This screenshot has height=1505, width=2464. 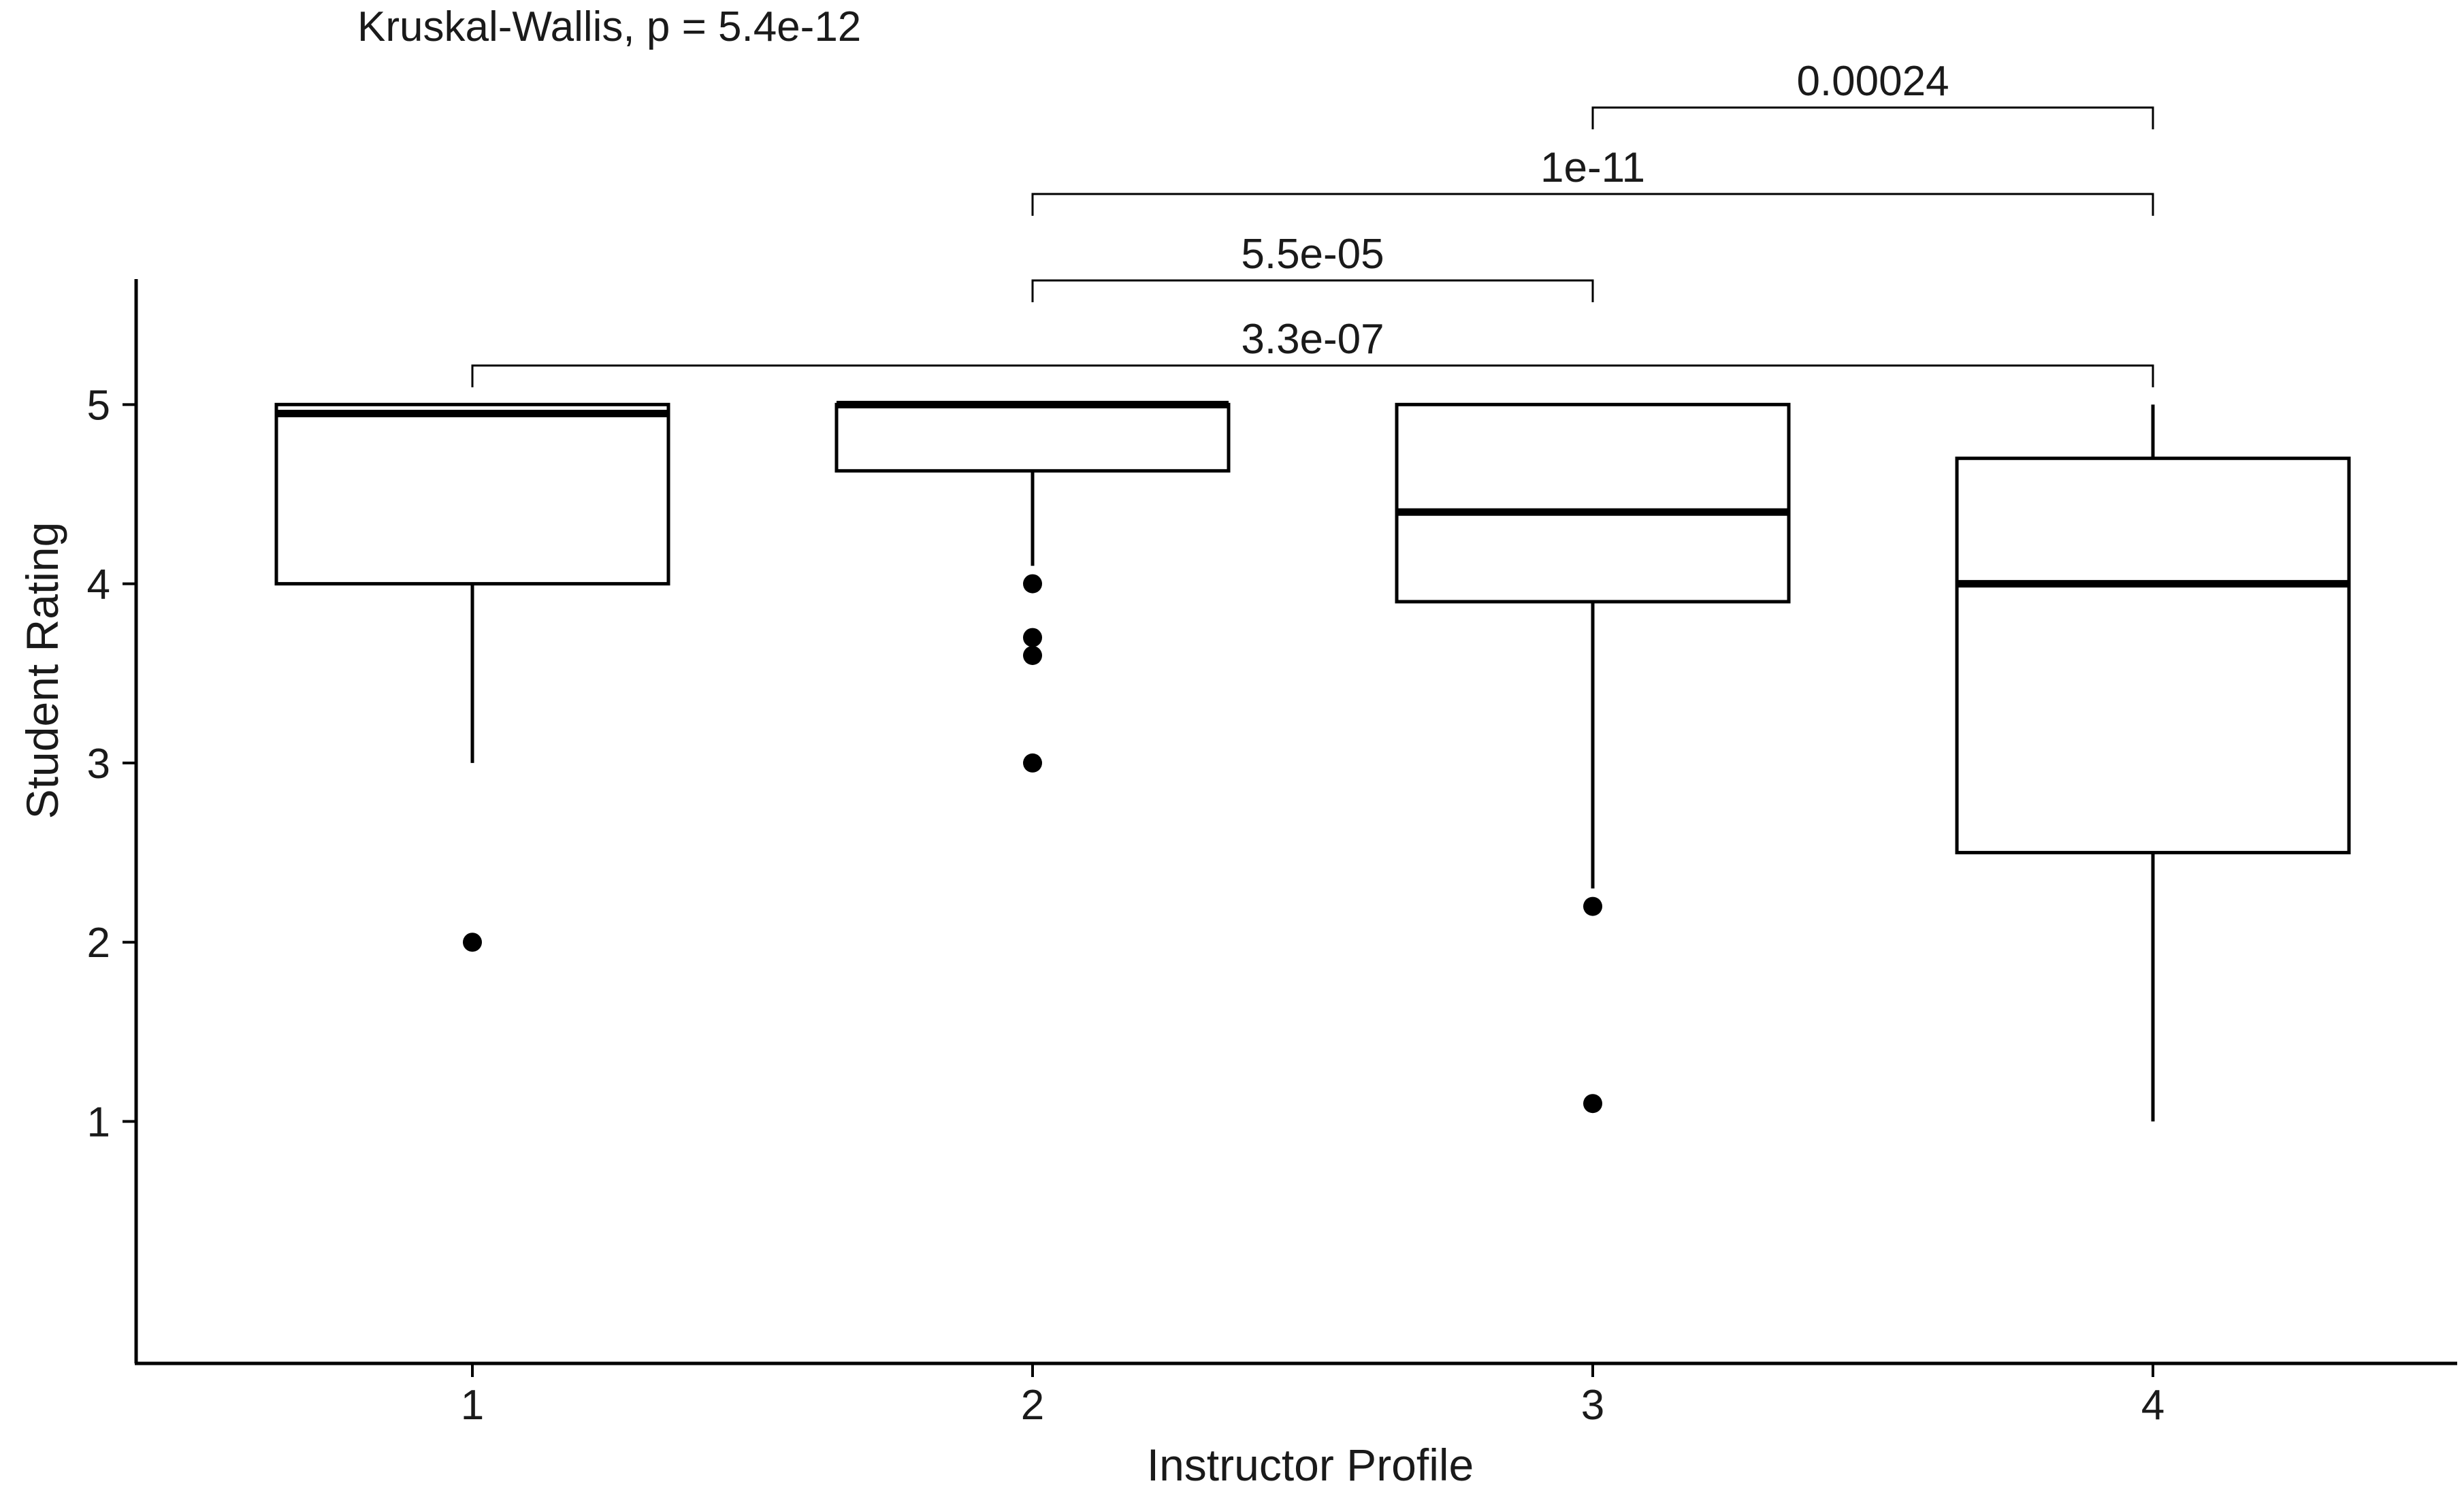 What do you see at coordinates (1310, 1465) in the screenshot?
I see `x-axis-label: Instructor Profile` at bounding box center [1310, 1465].